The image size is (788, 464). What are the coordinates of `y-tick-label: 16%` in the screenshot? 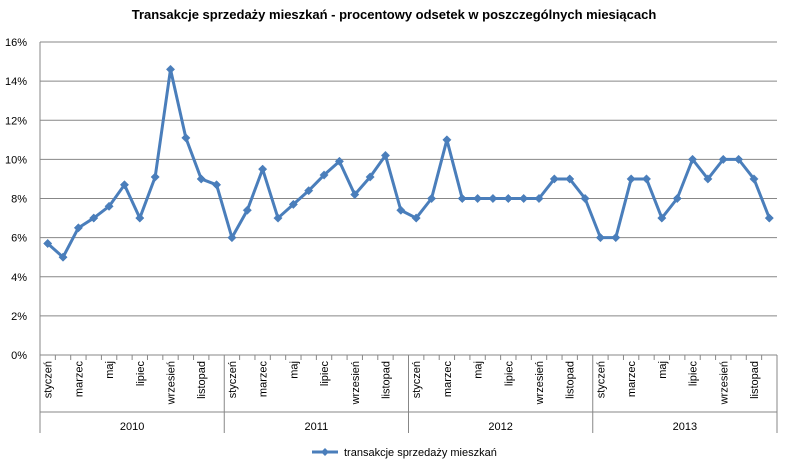 It's located at (16, 43).